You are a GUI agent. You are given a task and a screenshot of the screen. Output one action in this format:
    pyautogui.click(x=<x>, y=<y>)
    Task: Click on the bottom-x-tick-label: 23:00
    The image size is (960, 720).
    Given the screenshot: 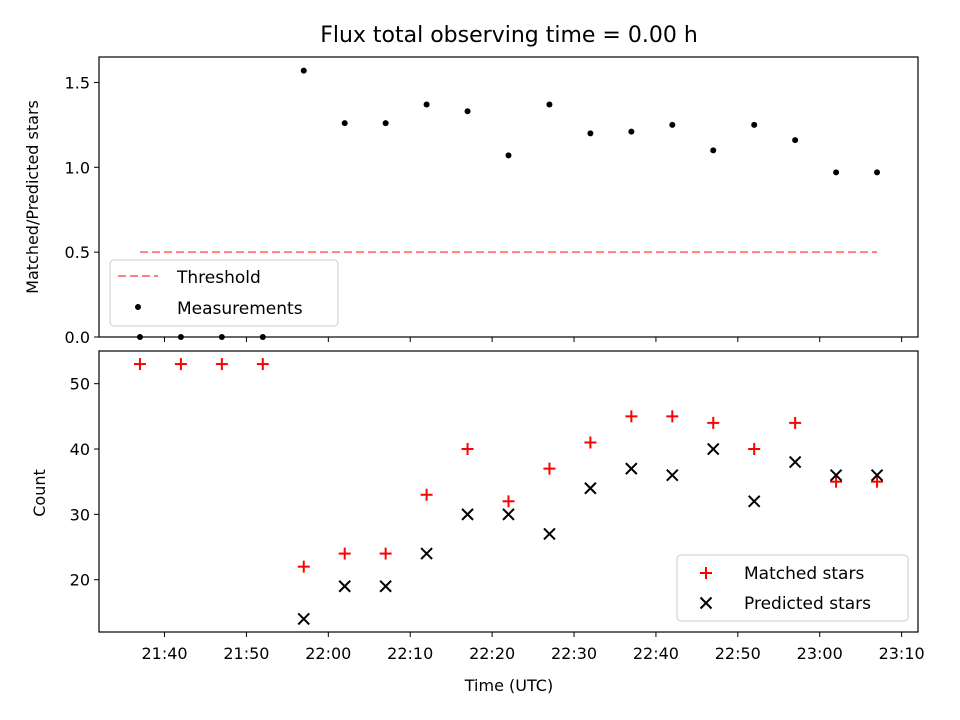 What is the action you would take?
    pyautogui.click(x=820, y=653)
    